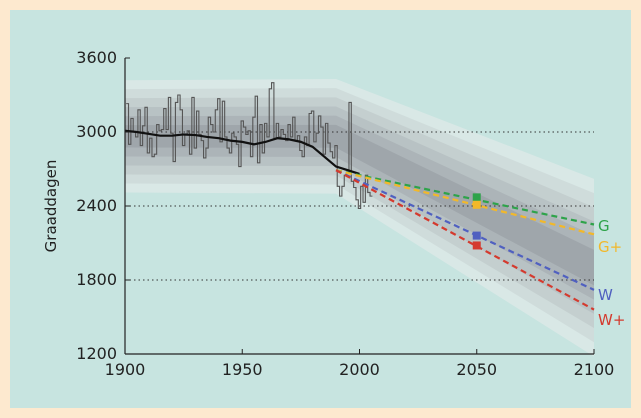  I want to click on smoothed-series, so click(242, 152).